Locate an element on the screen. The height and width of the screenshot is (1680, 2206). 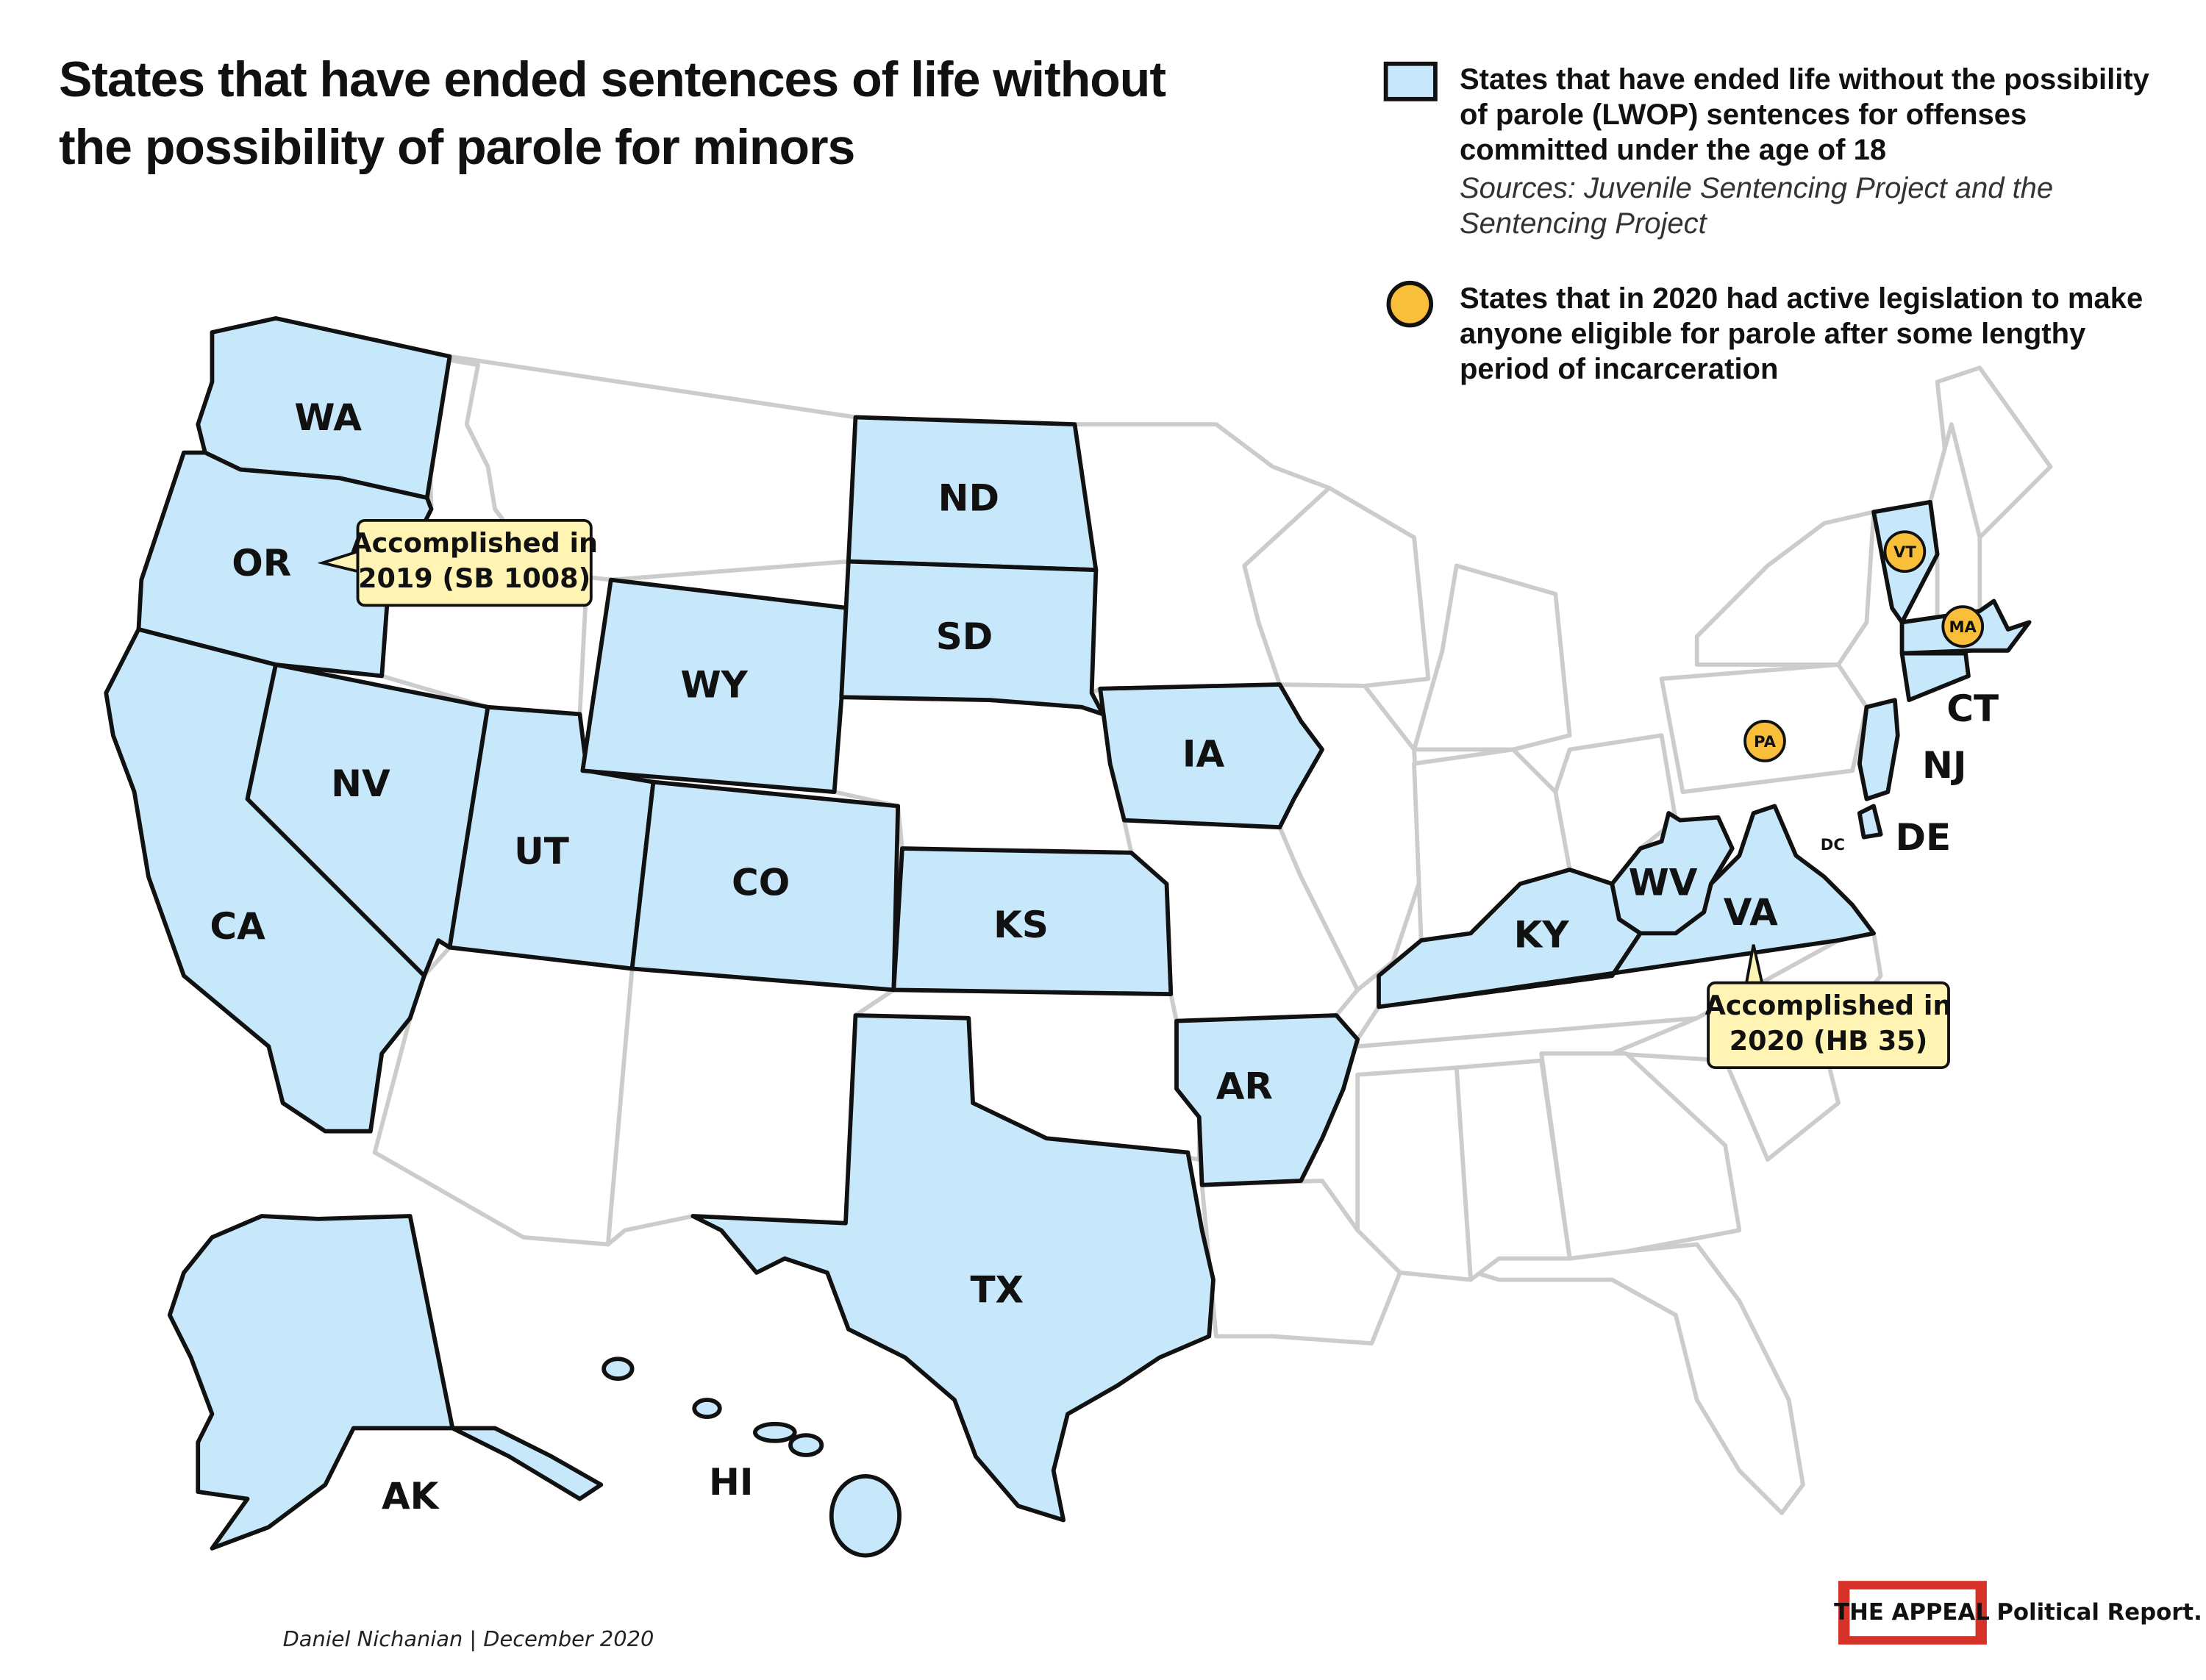
logo-inner is located at coordinates (1912, 1613).